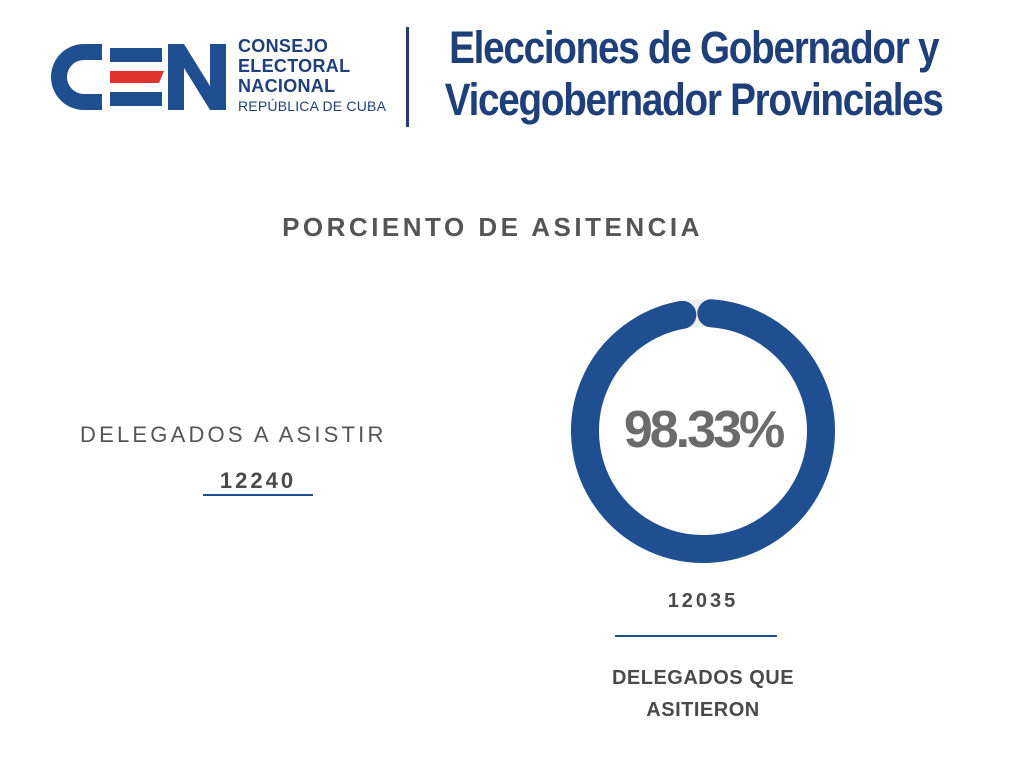  What do you see at coordinates (703, 694) in the screenshot?
I see `attended-delegates-label: DELEGADOS QUE ASITIERON` at bounding box center [703, 694].